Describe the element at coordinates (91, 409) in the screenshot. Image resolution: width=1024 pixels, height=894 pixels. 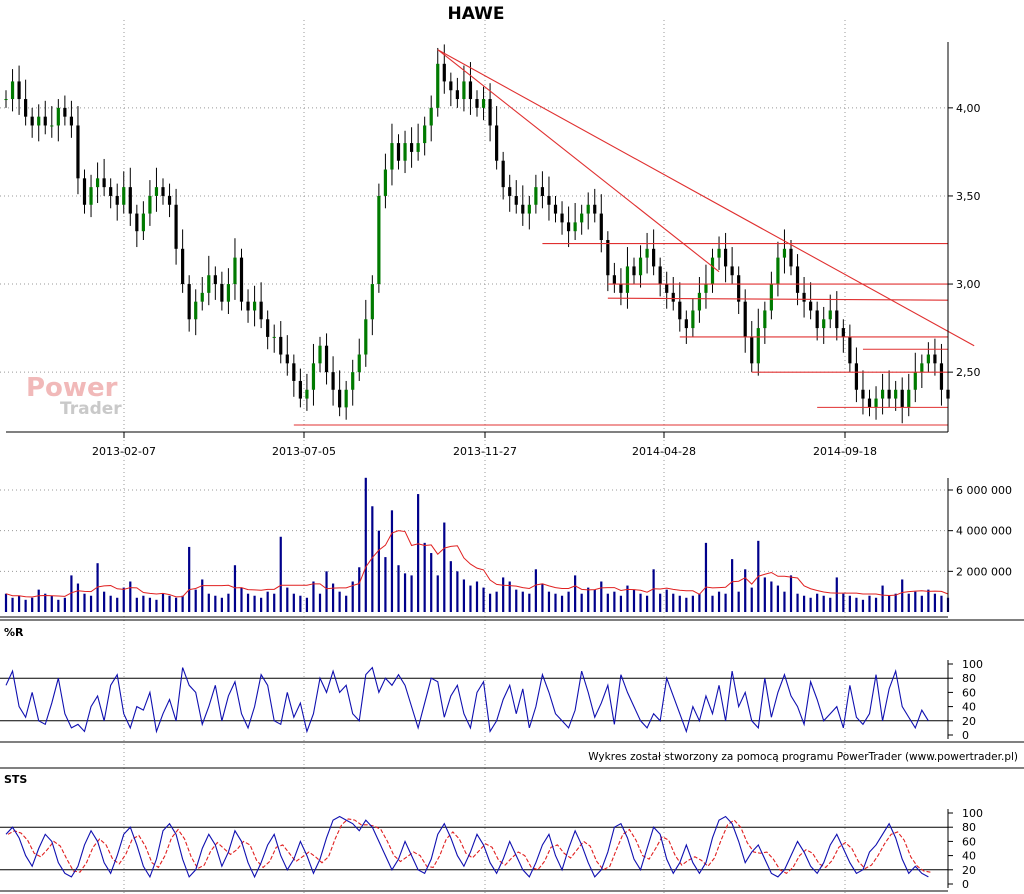
I see `watermark-text-trader: Trader` at that location.